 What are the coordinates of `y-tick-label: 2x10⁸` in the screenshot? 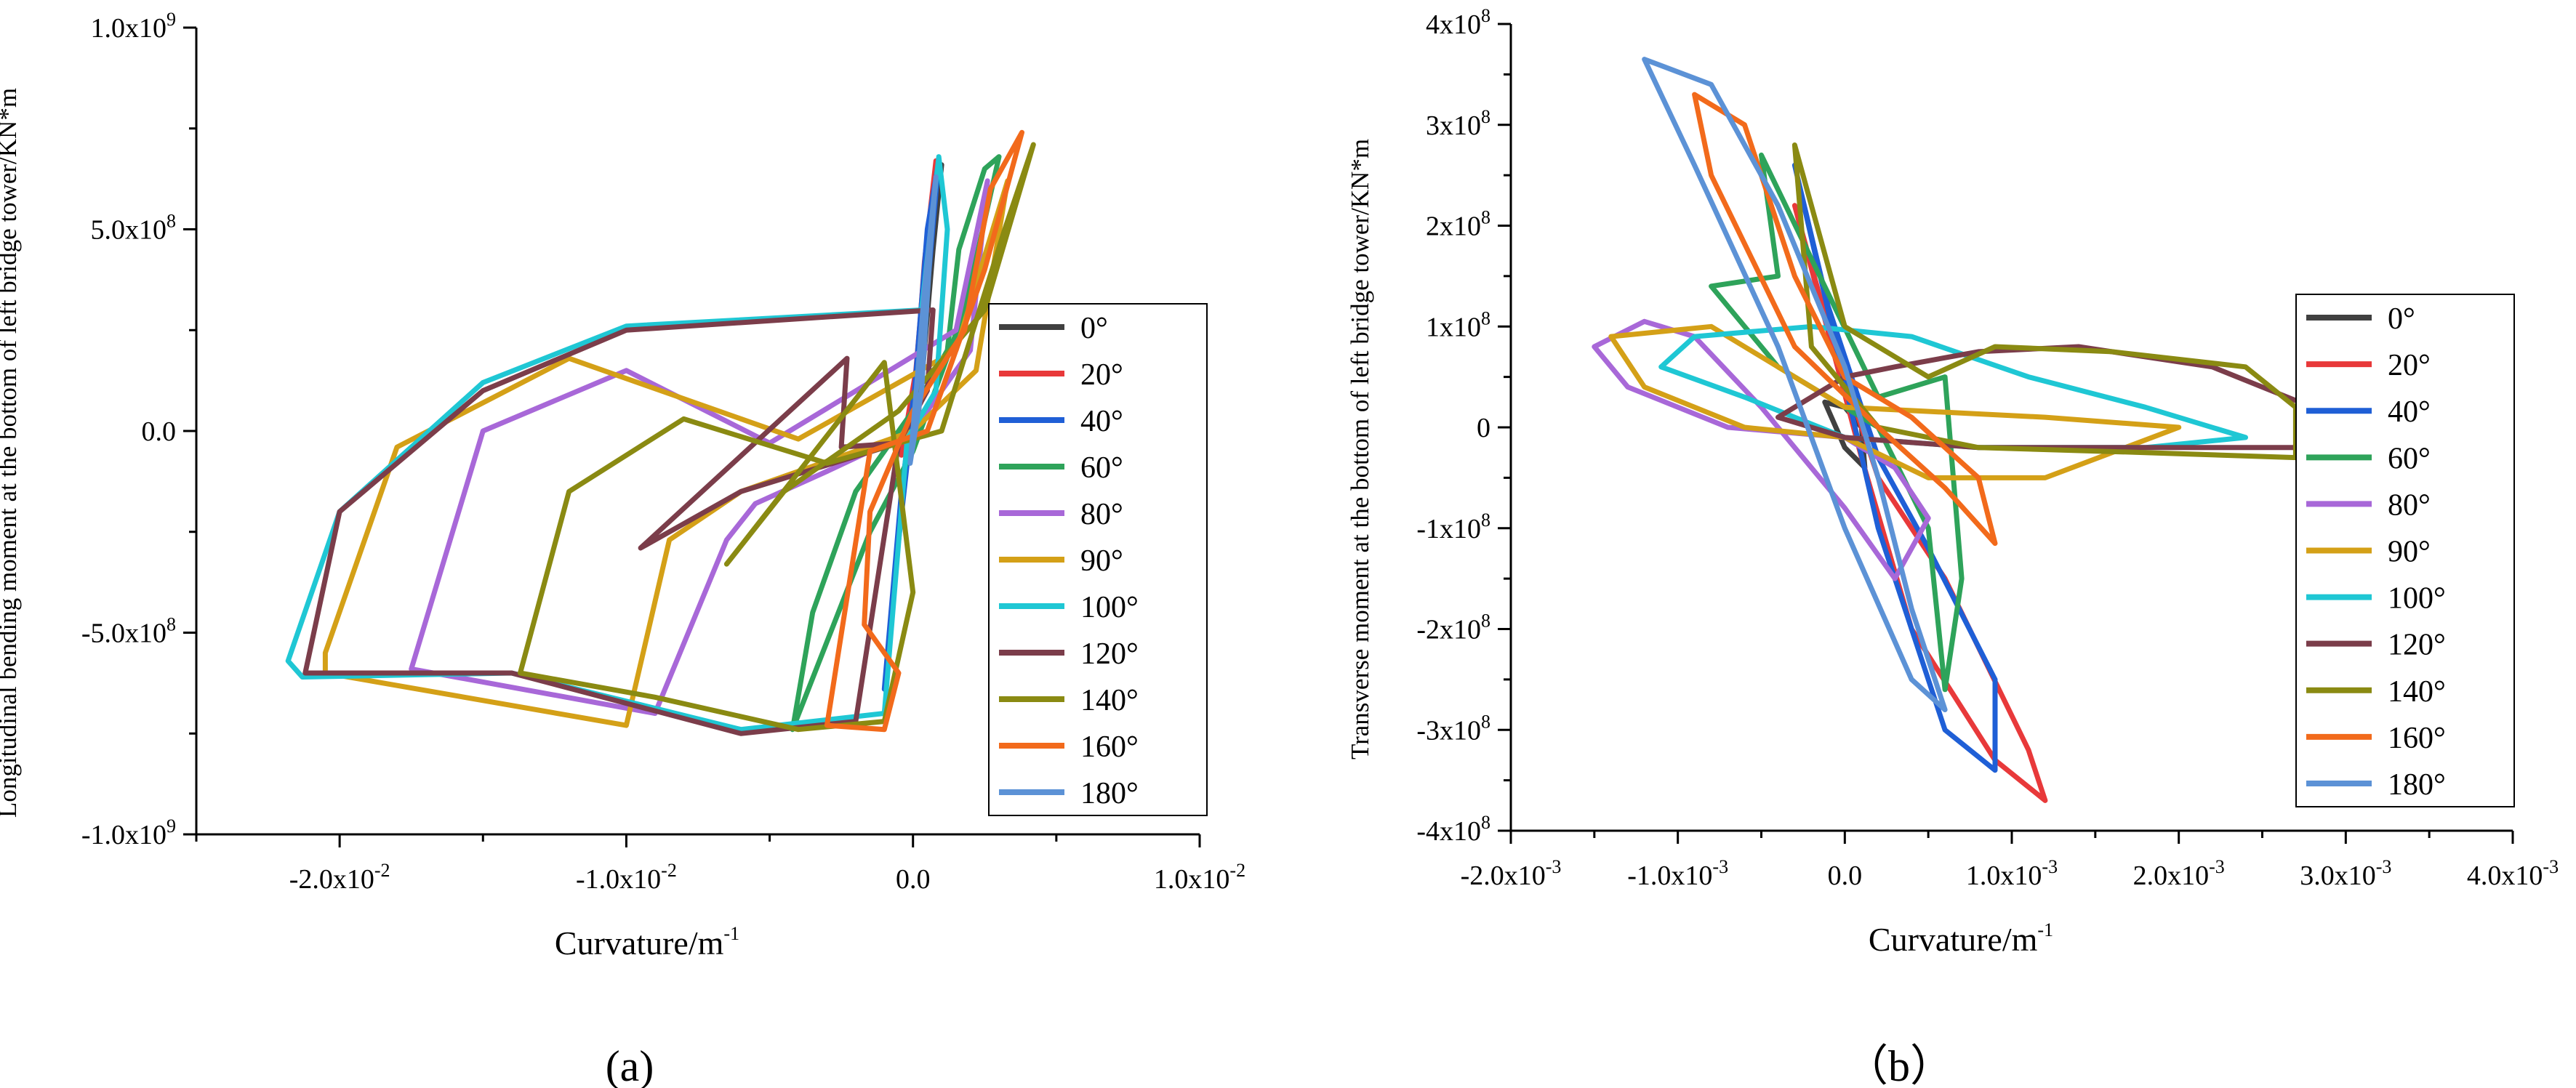 It's located at (1458, 224).